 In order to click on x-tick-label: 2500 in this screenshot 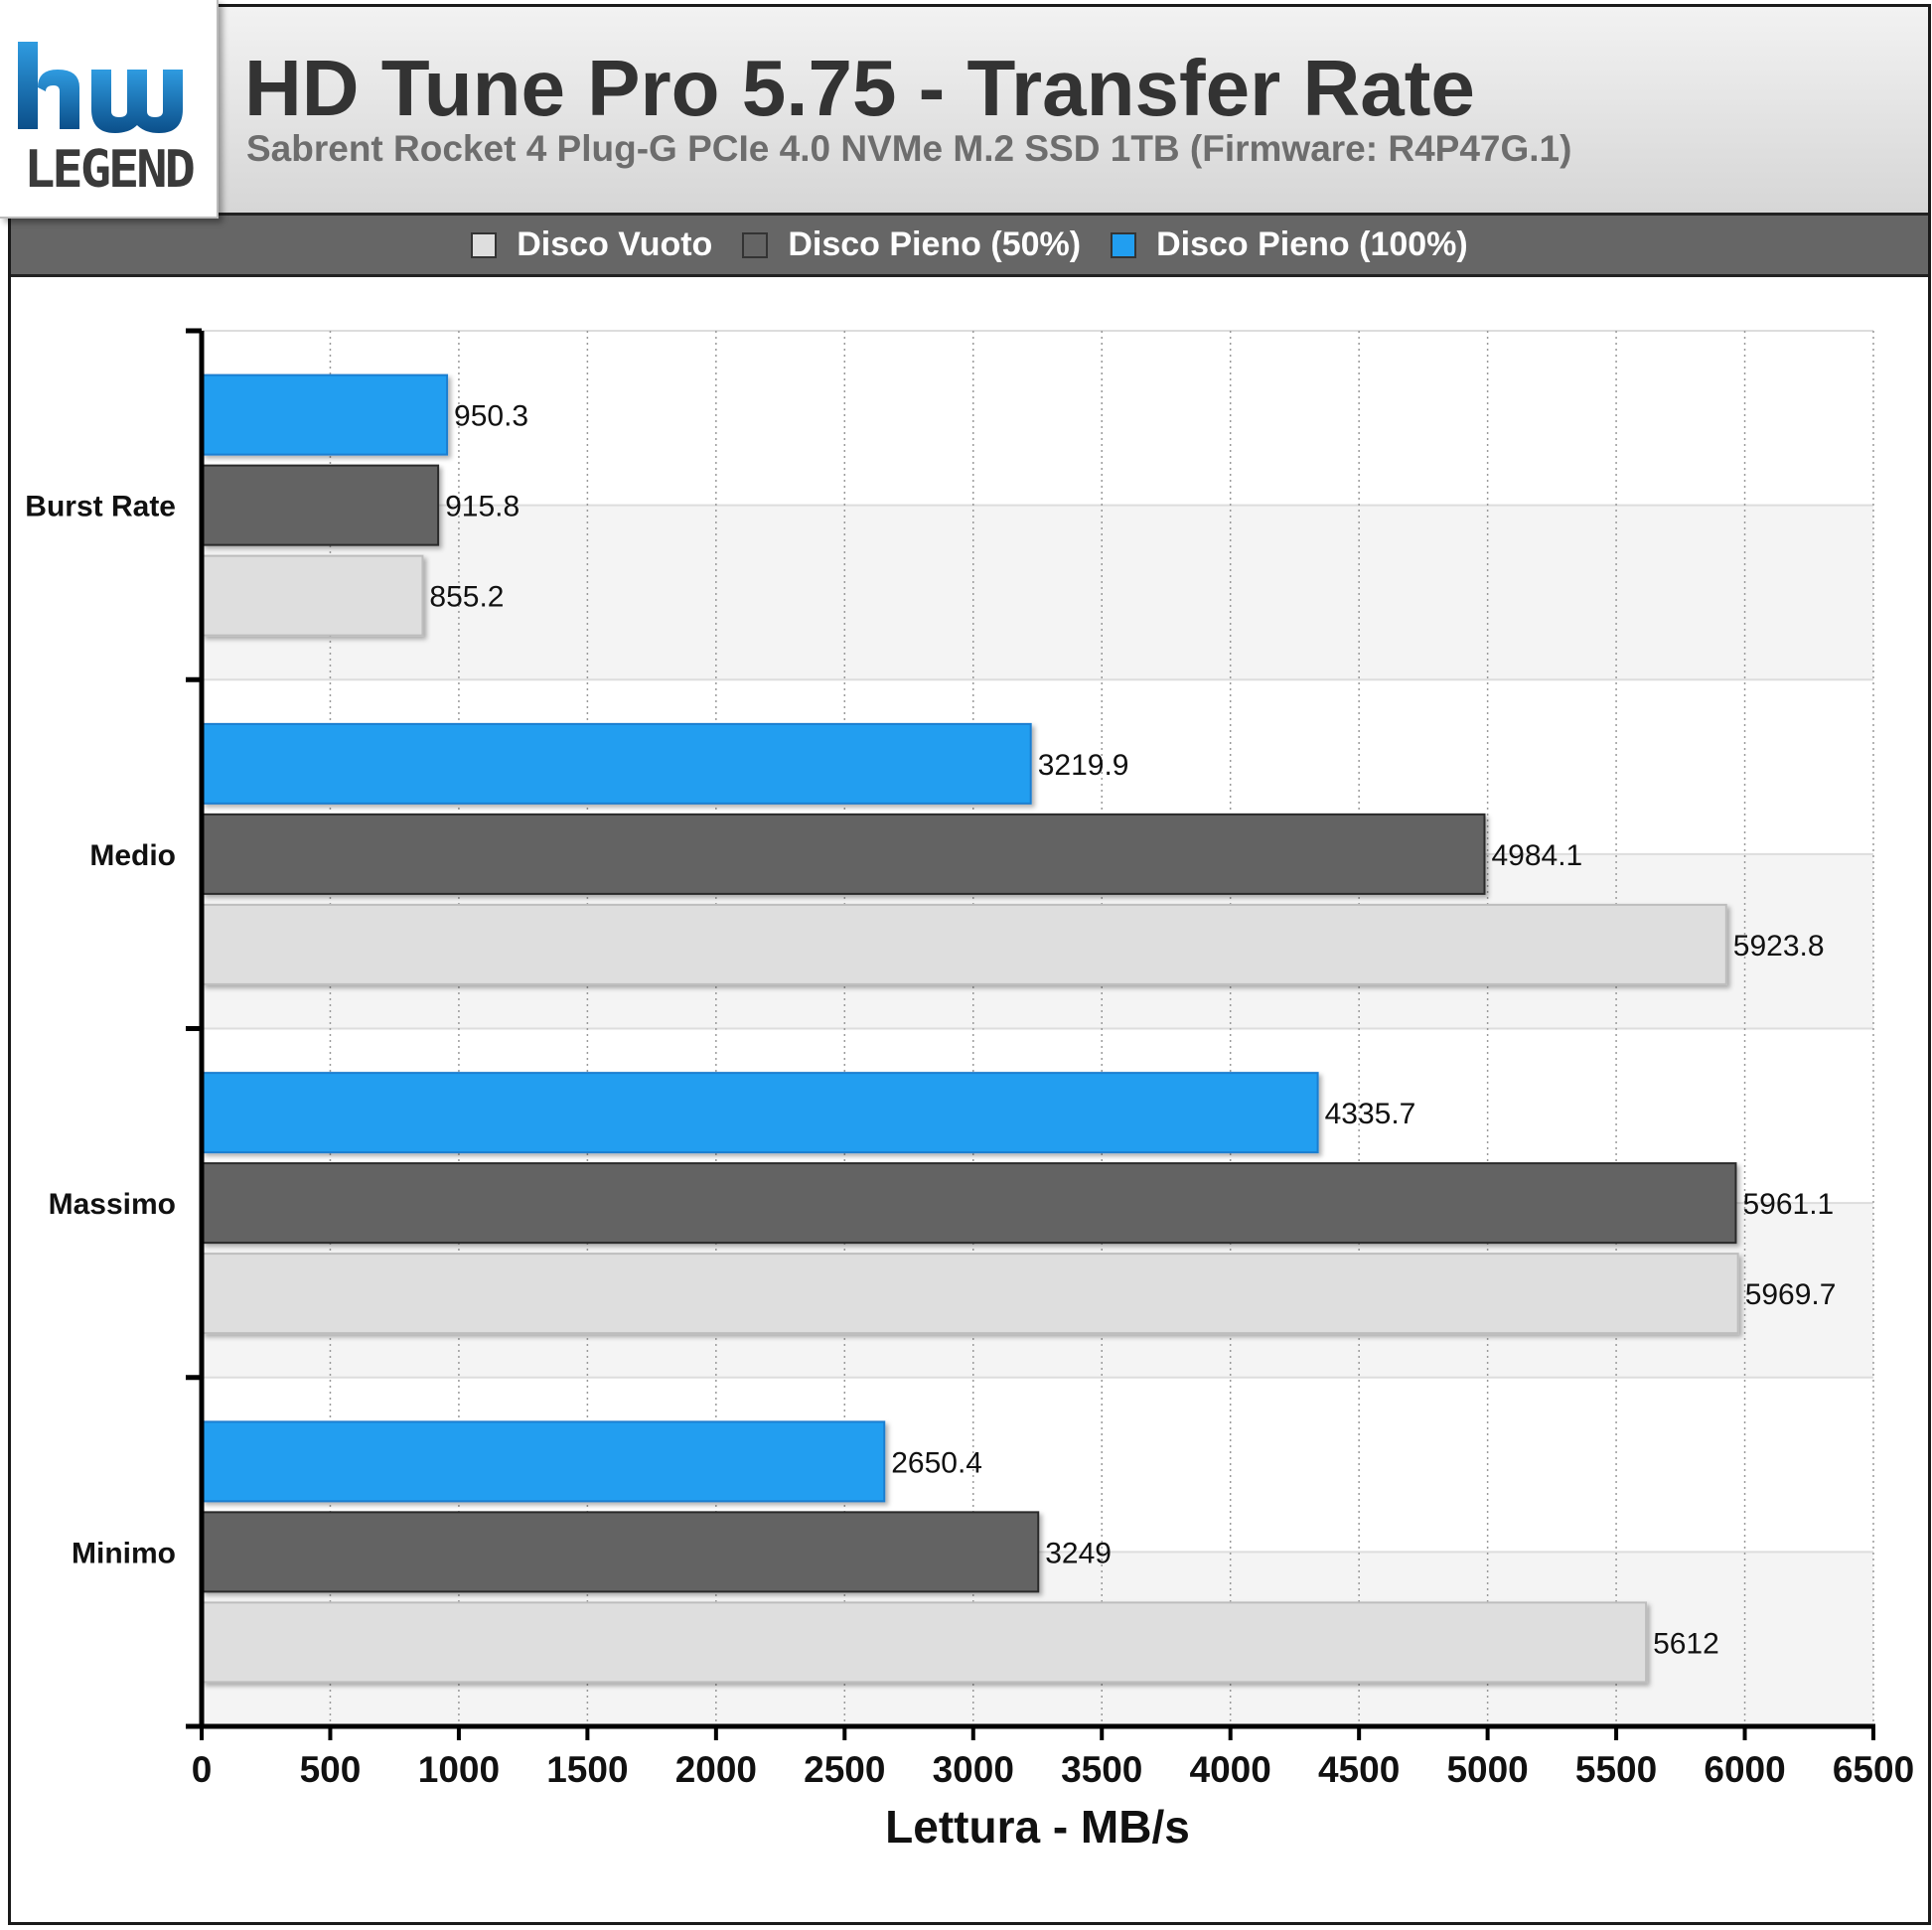, I will do `click(844, 1770)`.